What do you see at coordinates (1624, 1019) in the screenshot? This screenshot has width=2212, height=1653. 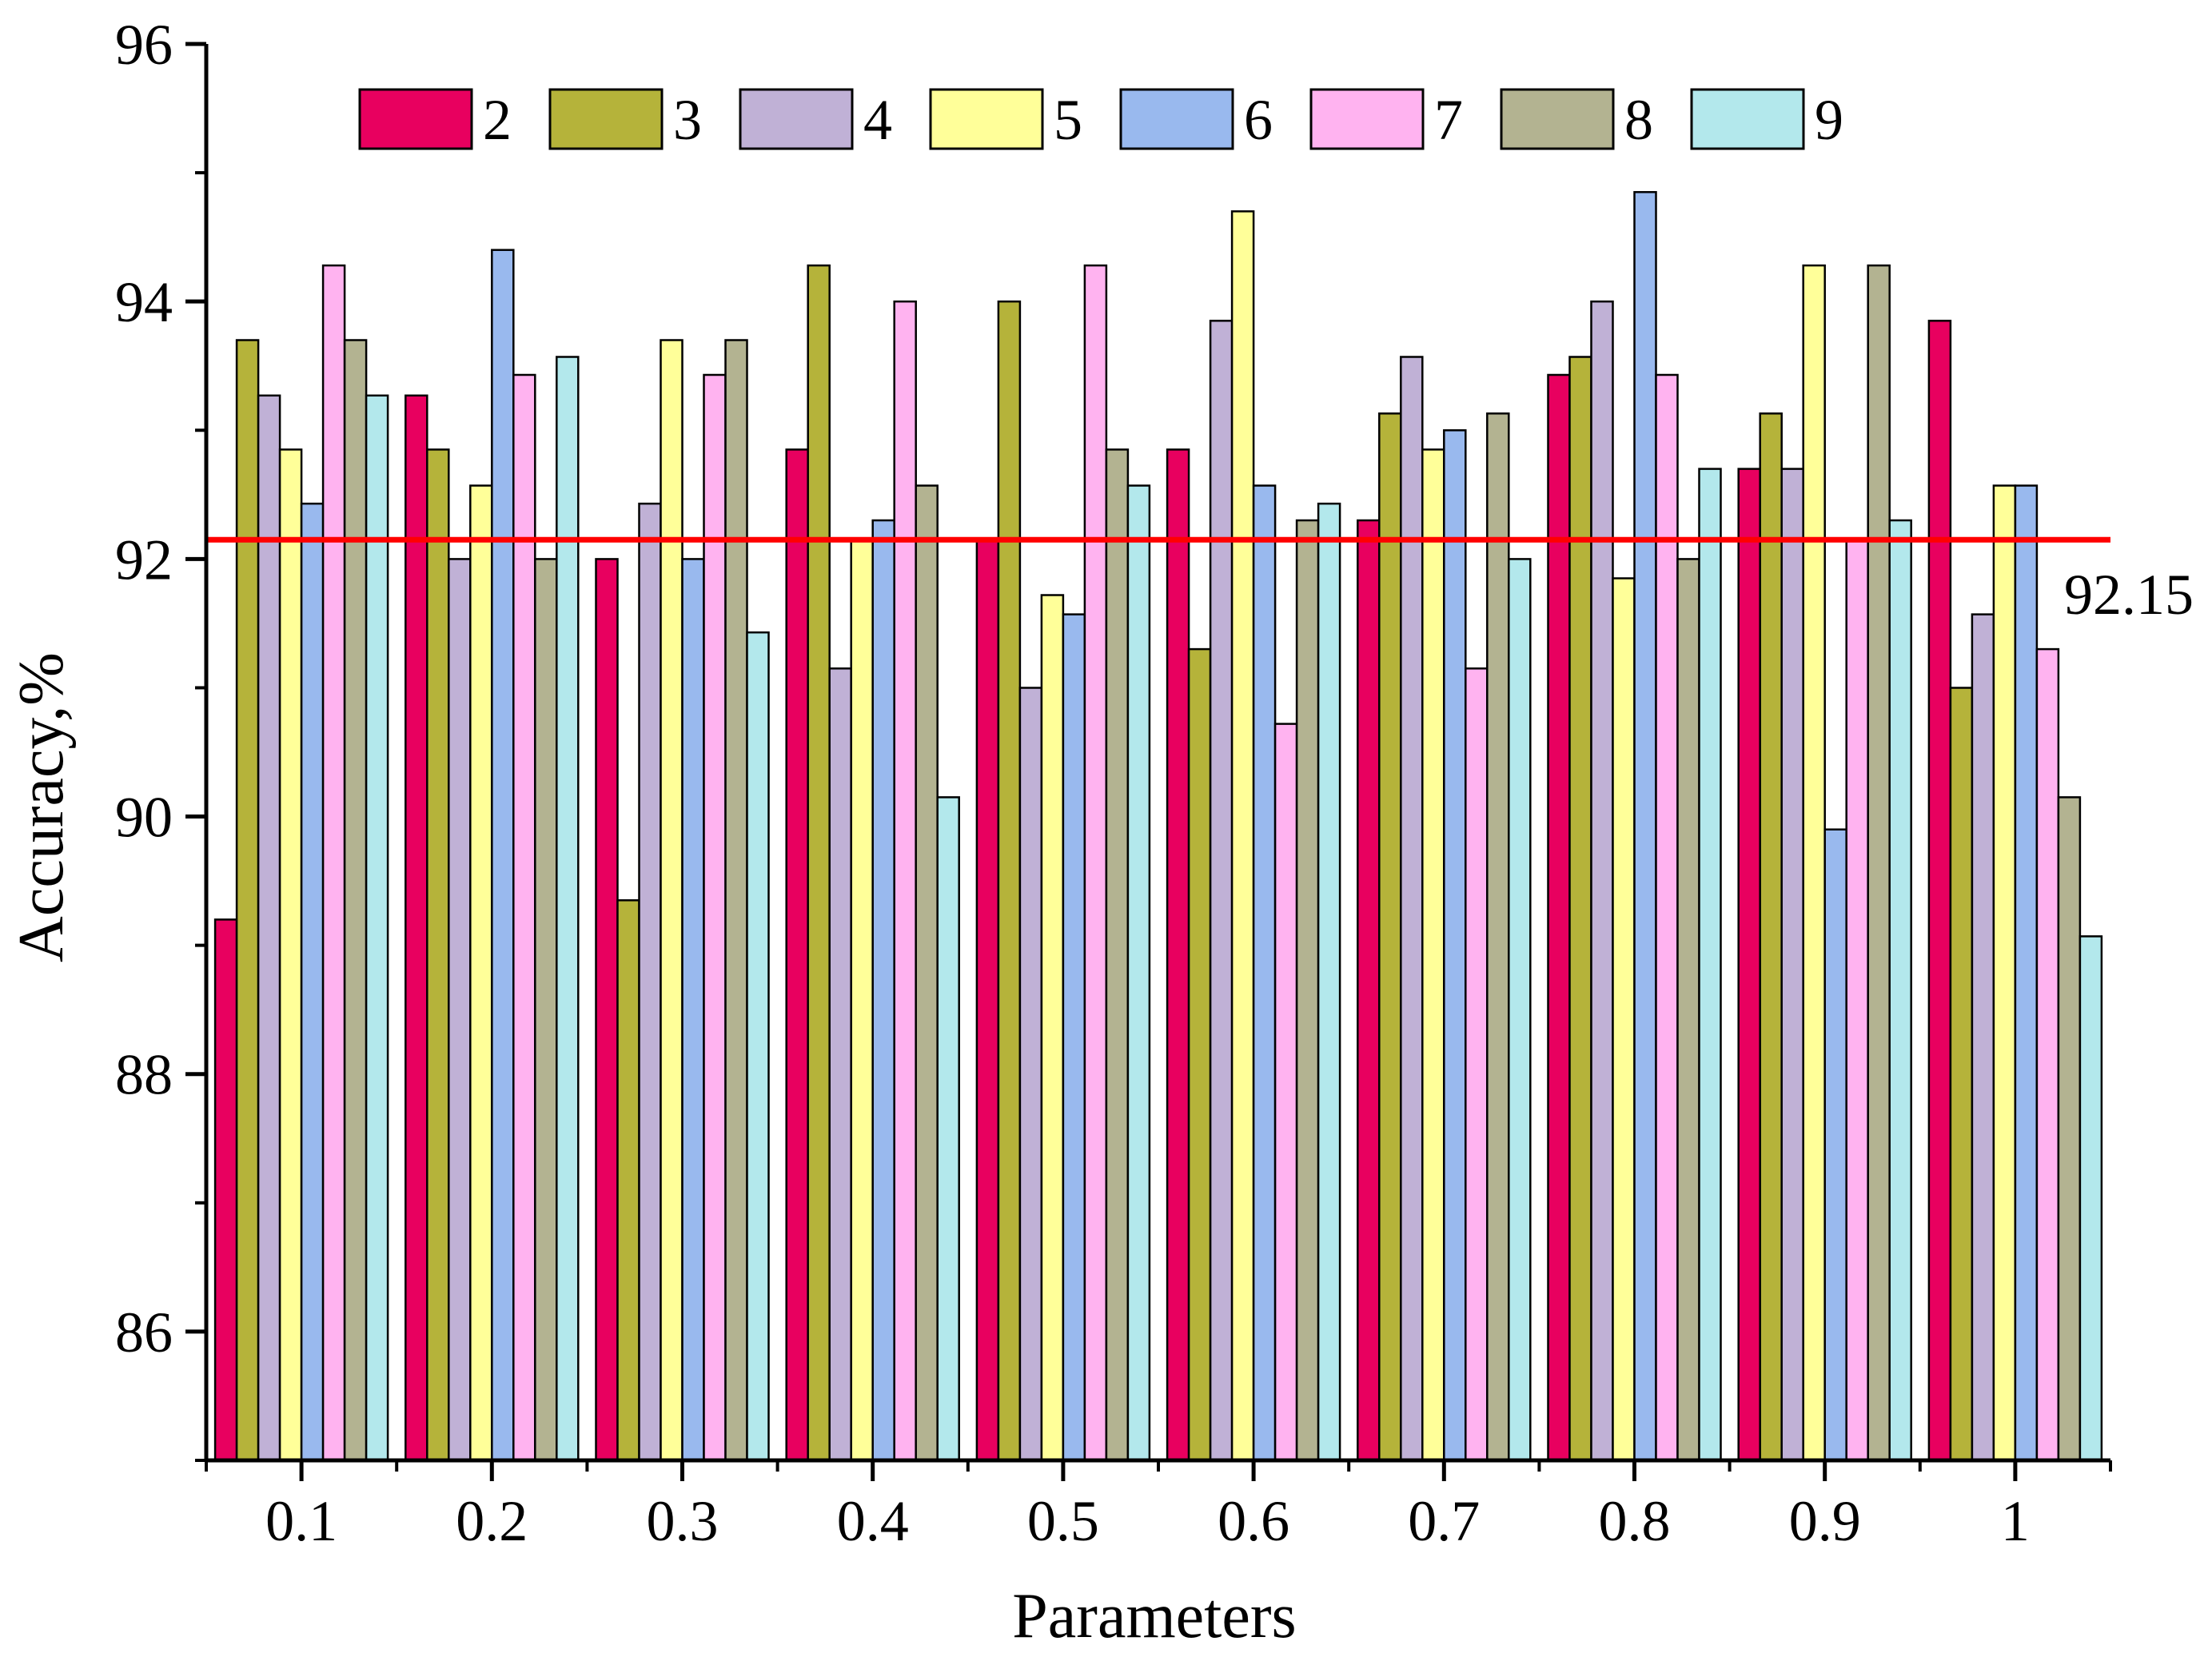 I see `bar-series-5-cat-0.8` at bounding box center [1624, 1019].